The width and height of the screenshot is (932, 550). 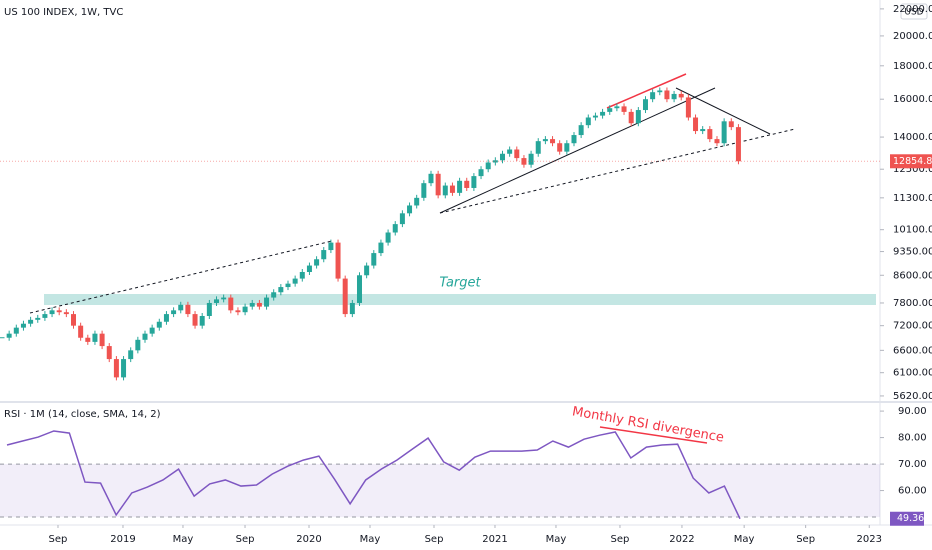 I want to click on y-tick-label: 16000.00, so click(x=912, y=99).